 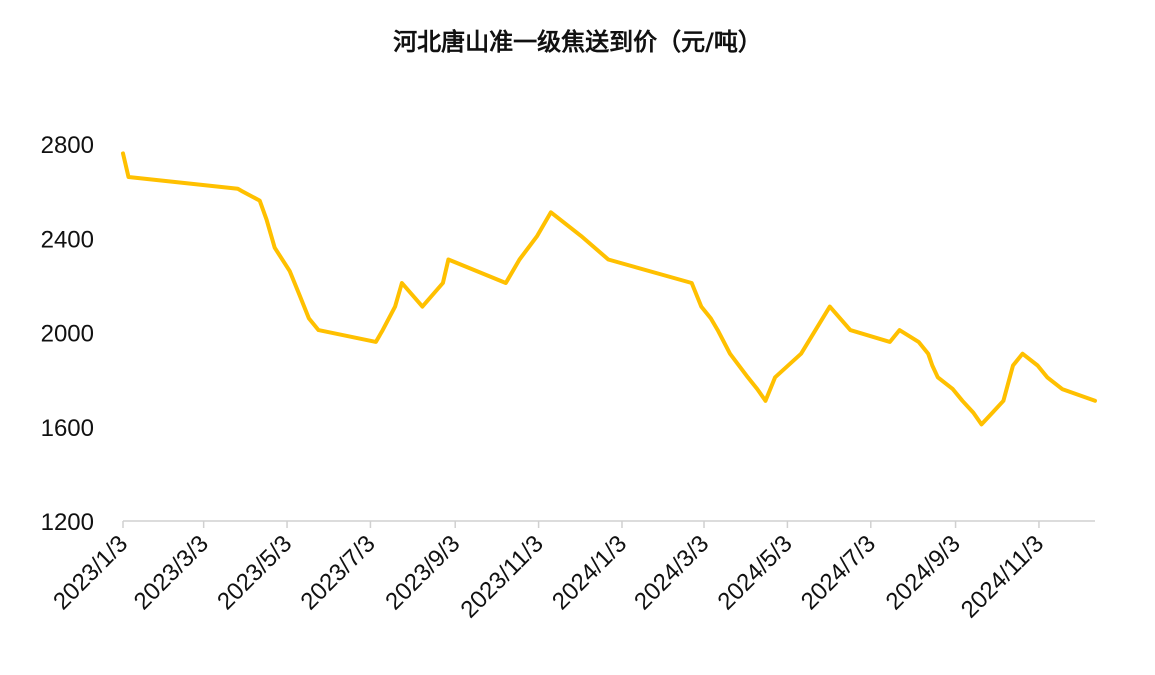 I want to click on x-tick-label: 2024/1/3, so click(x=589, y=572).